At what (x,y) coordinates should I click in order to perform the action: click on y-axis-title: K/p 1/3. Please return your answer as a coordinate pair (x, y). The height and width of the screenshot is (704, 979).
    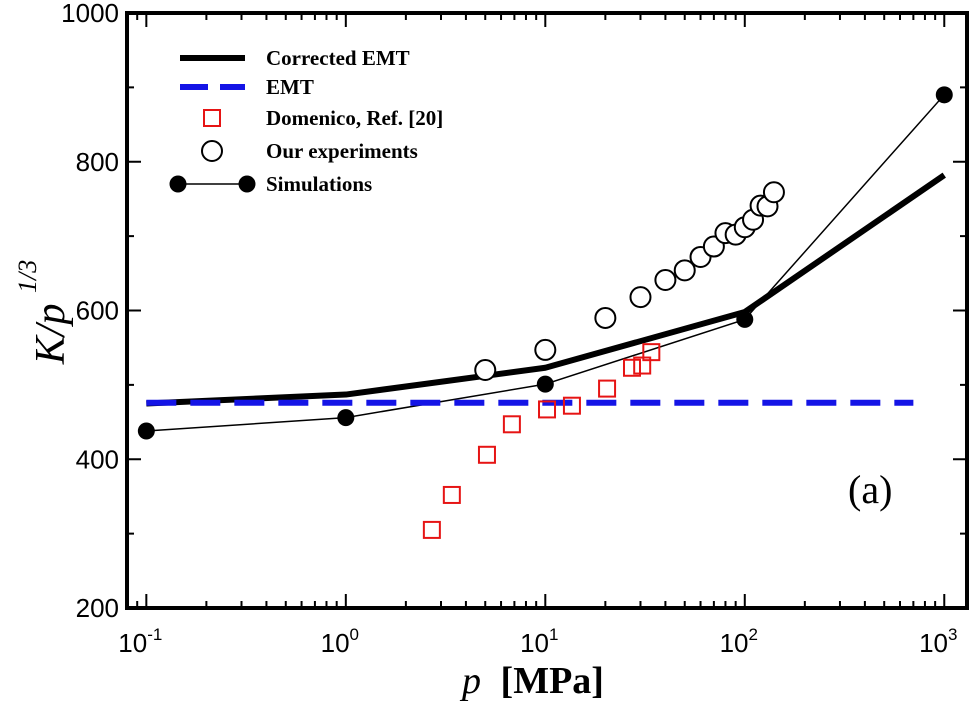
    Looking at the image, I should click on (43, 312).